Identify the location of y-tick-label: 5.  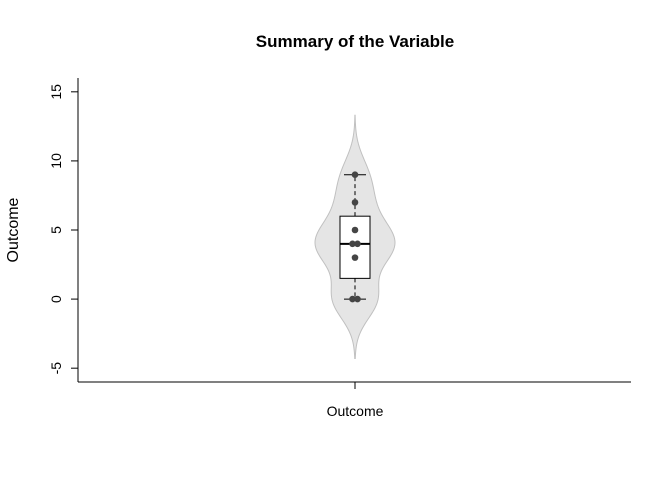
(56, 230).